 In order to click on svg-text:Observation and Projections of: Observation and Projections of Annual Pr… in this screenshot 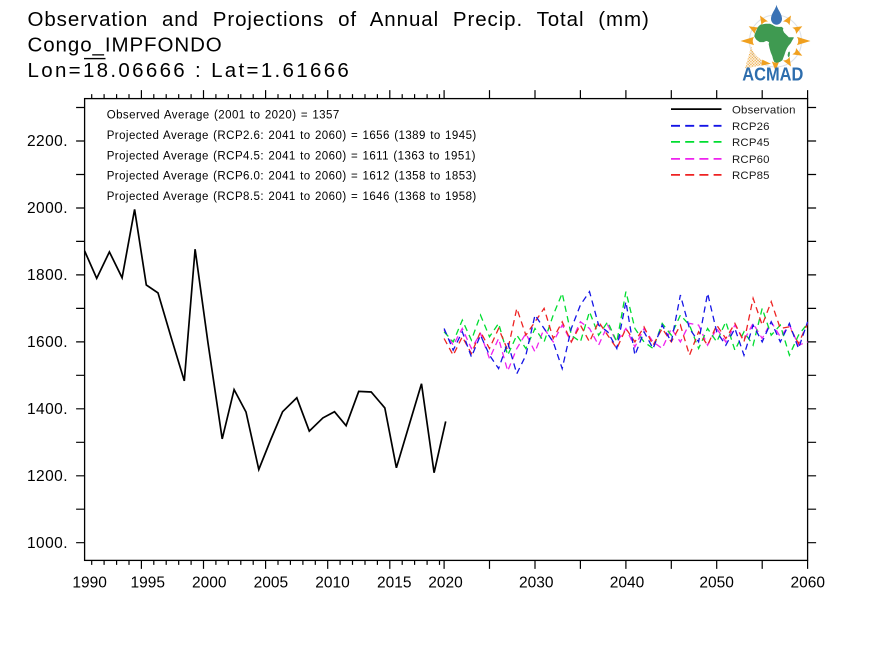, I will do `click(339, 19)`.